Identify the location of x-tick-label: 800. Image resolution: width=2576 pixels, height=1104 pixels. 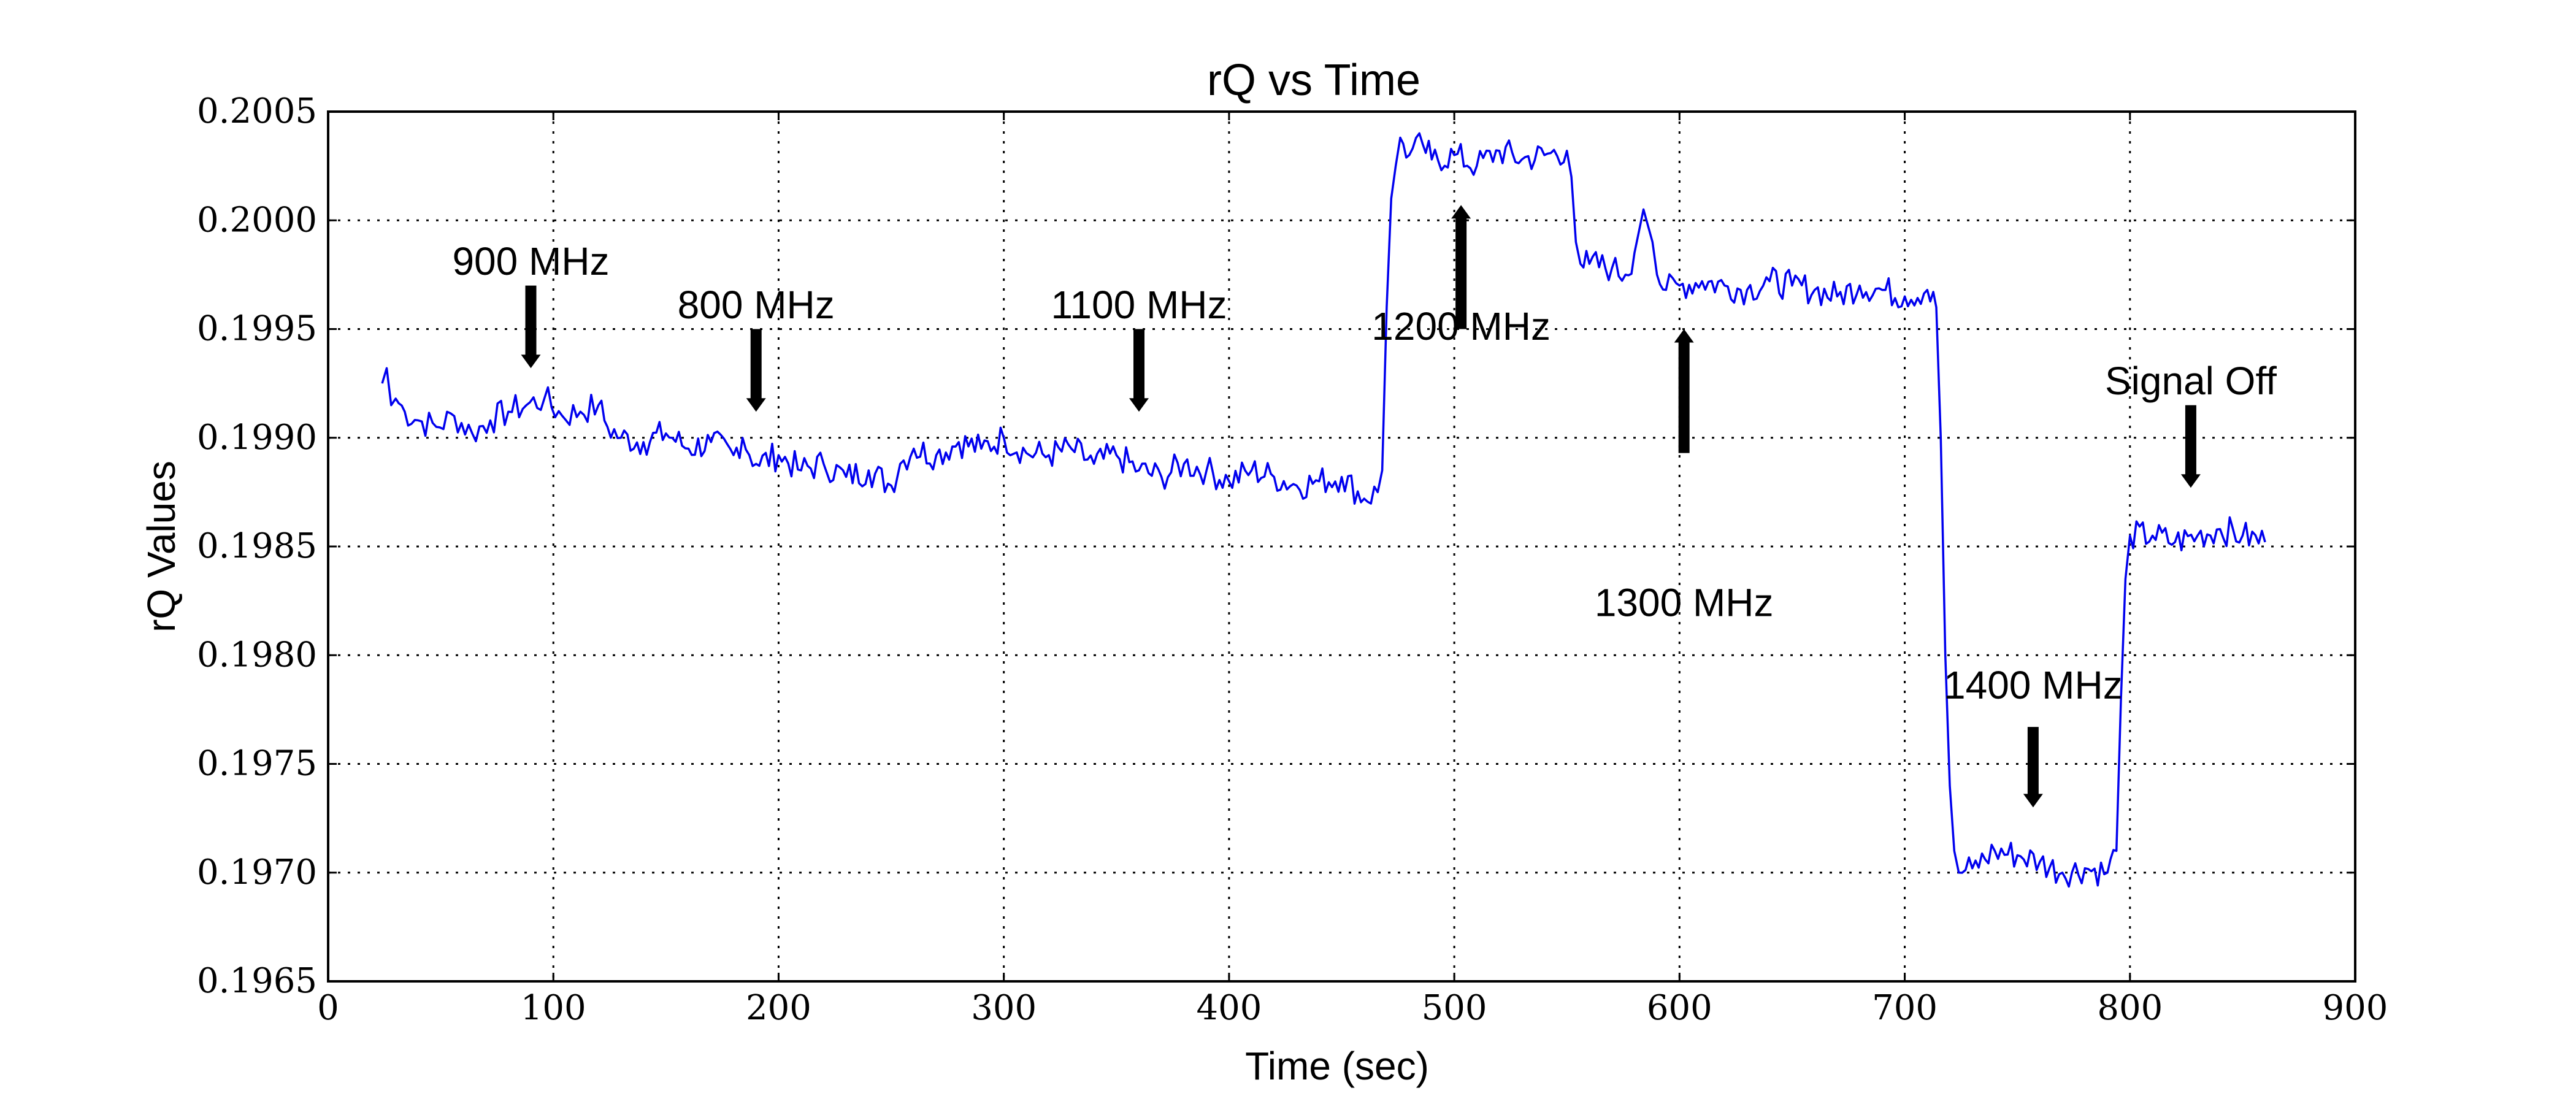
(2130, 1008).